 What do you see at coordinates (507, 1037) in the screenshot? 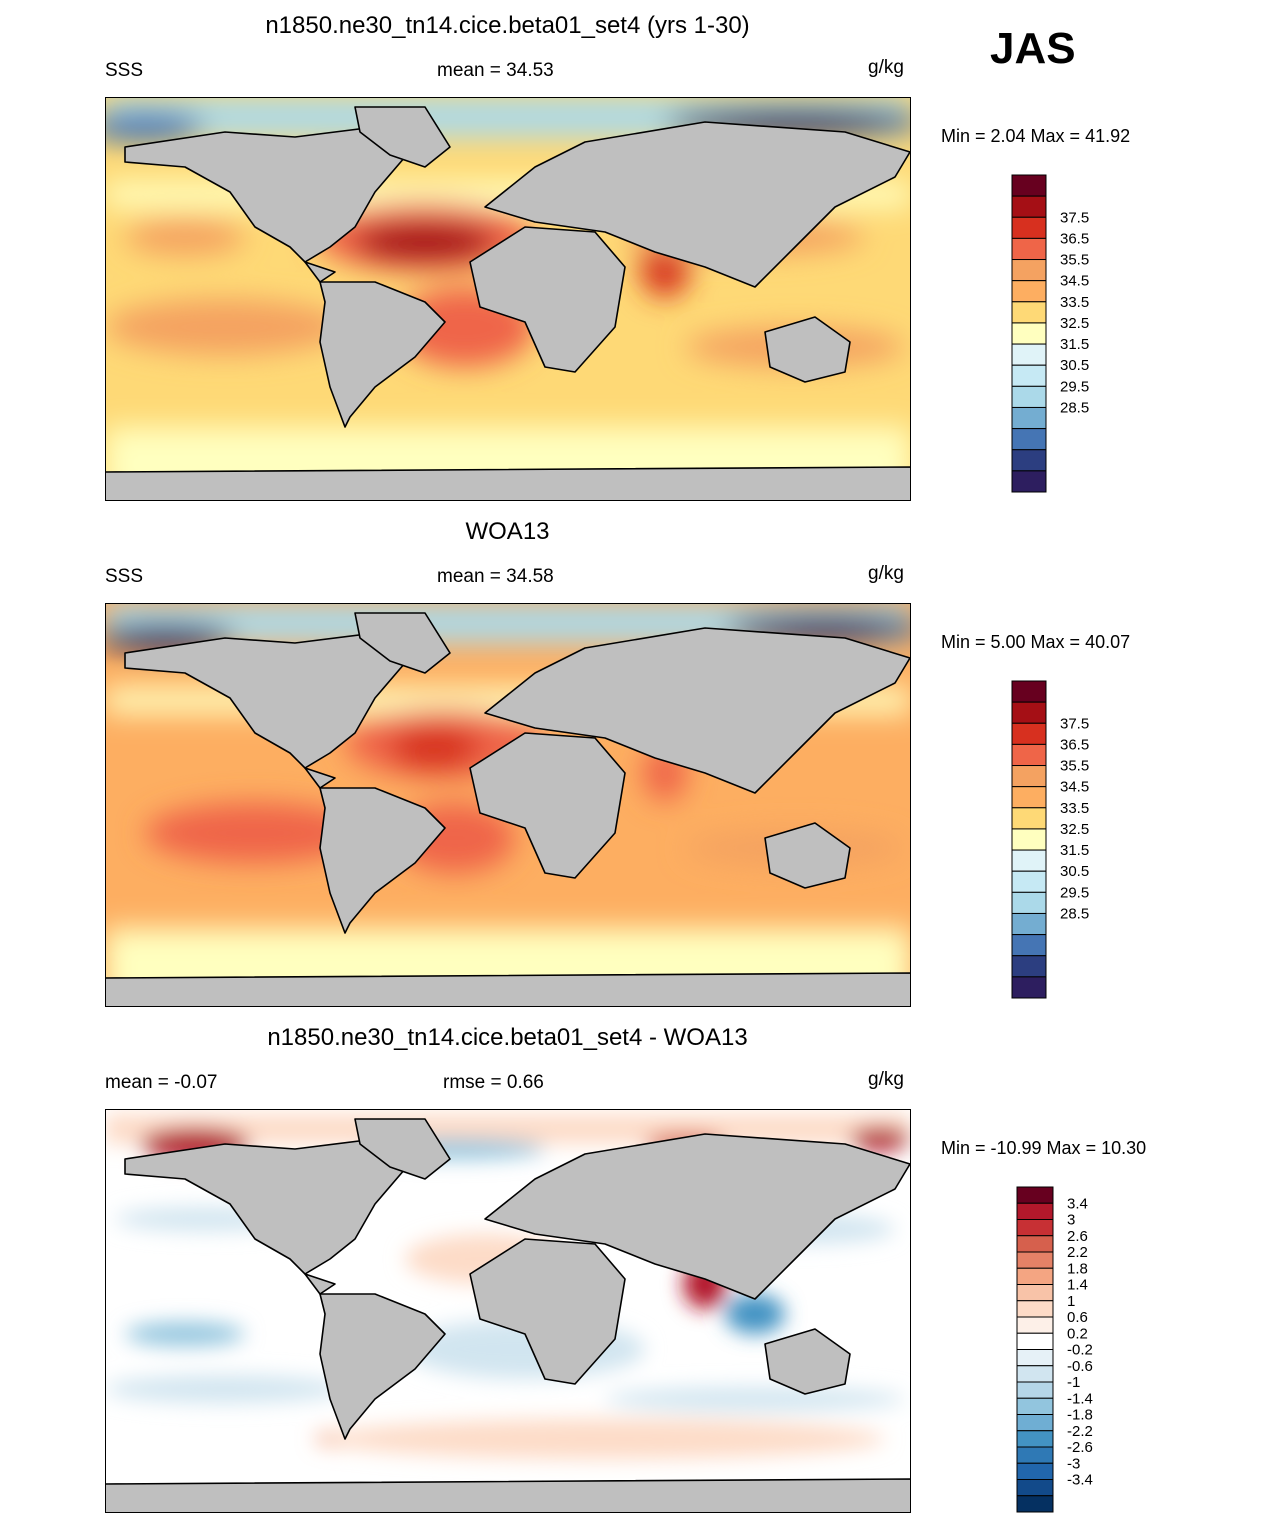
I see `panel-title-diff: n1850.ne30_tn14.cice.beta01_set4 - WOA13` at bounding box center [507, 1037].